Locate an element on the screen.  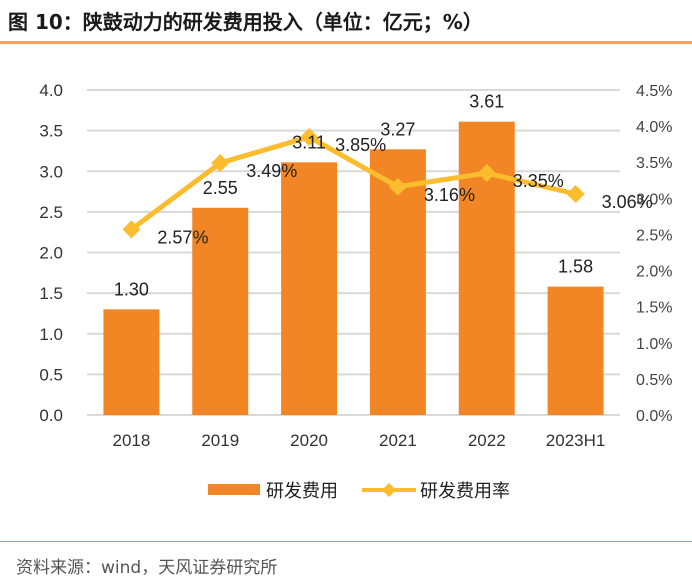
figure-title: 图 10：陕鼓动力的研发费用投入（单位：亿元；%） is located at coordinates (245, 22).